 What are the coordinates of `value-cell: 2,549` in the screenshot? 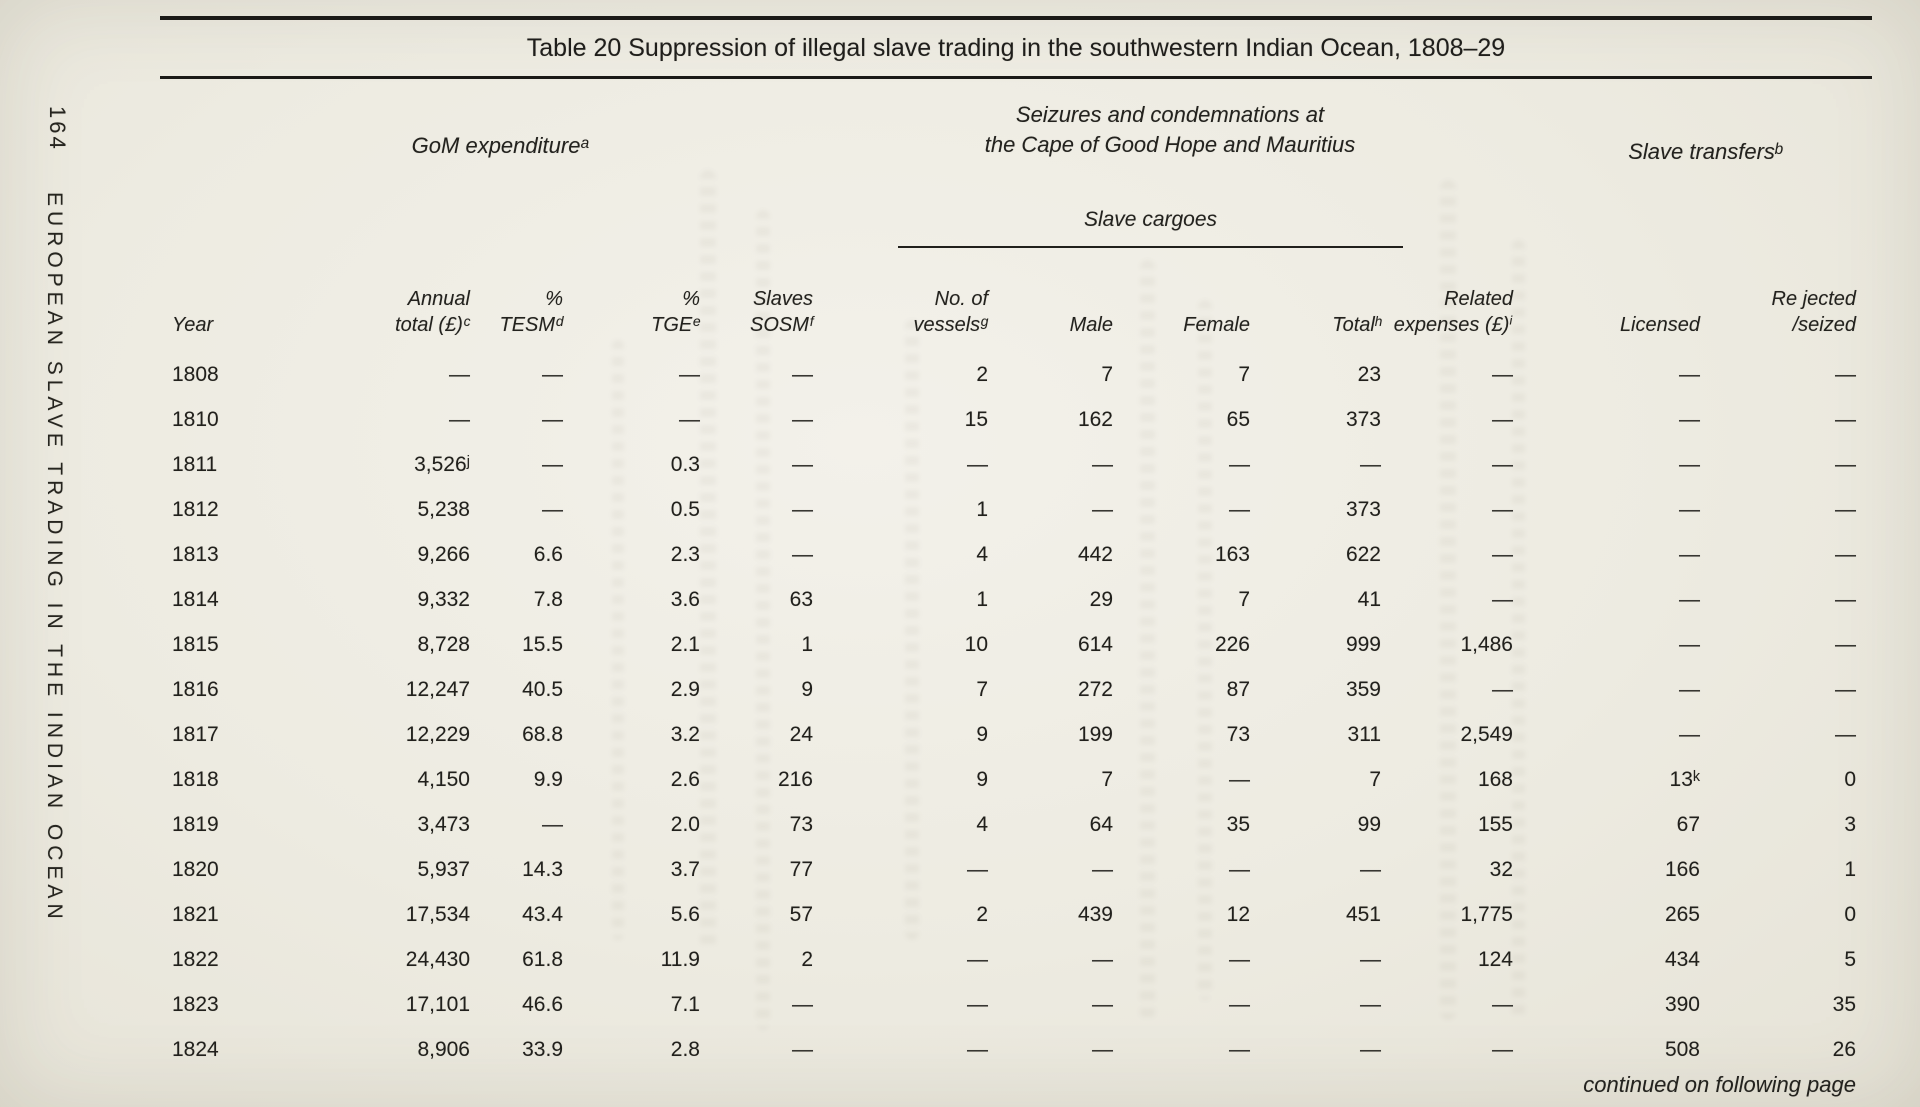 It's located at (1486, 734).